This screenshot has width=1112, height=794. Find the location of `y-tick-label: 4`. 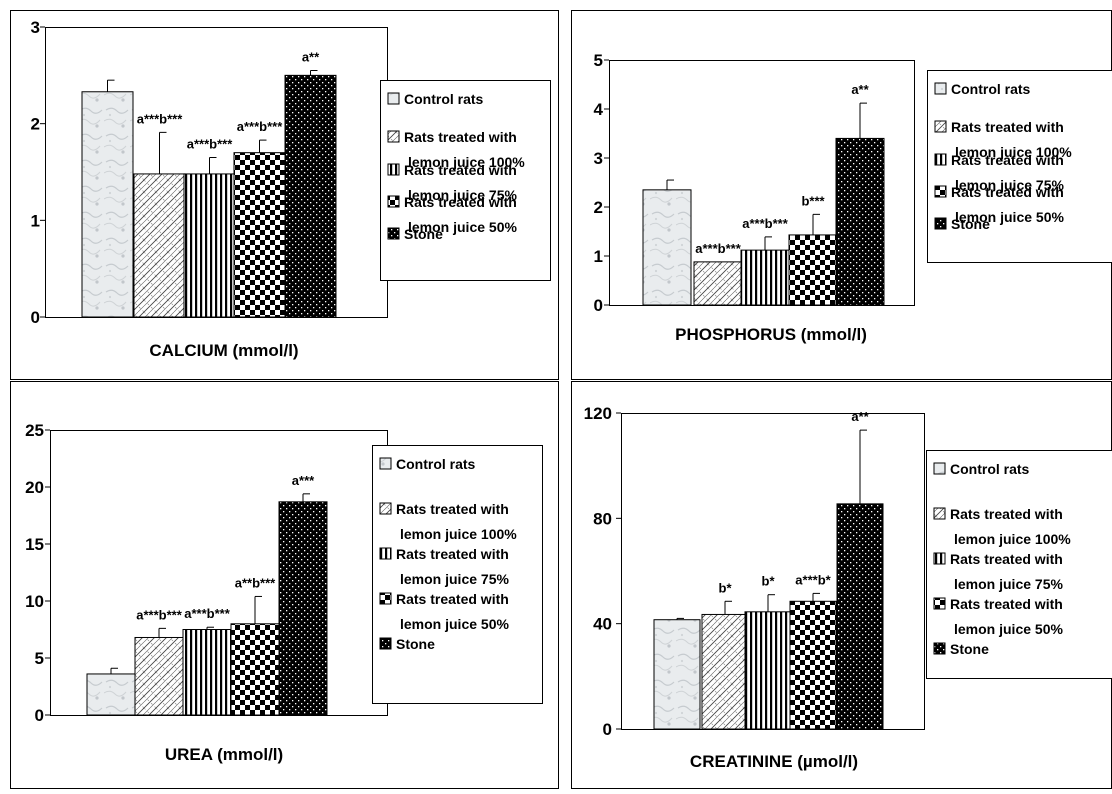

y-tick-label: 4 is located at coordinates (599, 109).